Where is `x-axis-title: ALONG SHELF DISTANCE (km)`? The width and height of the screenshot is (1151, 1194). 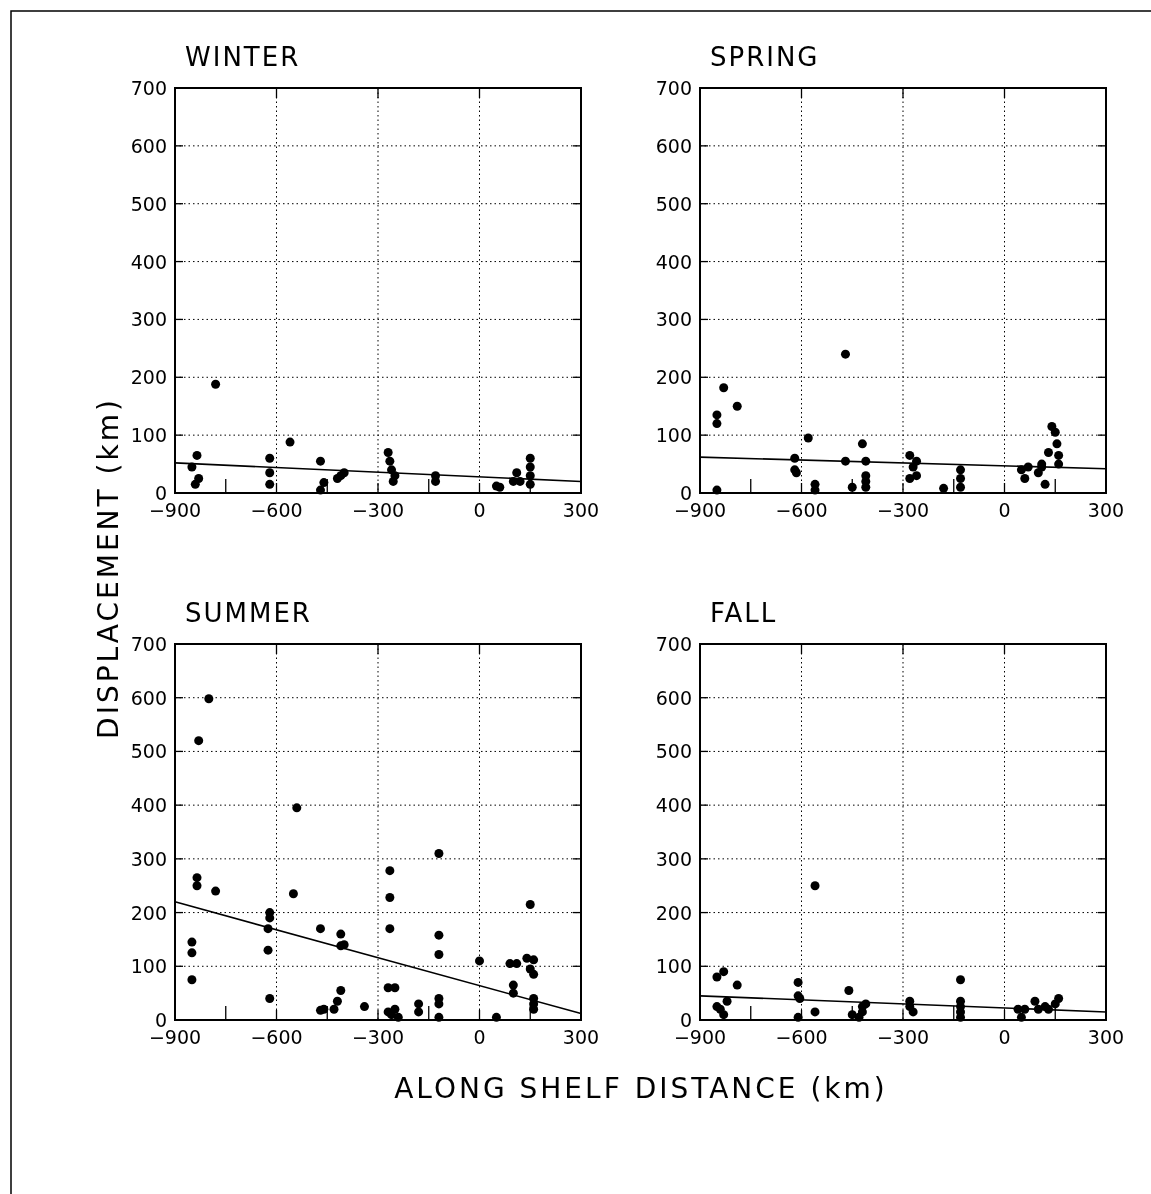 x-axis-title: ALONG SHELF DISTANCE (km) is located at coordinates (641, 1088).